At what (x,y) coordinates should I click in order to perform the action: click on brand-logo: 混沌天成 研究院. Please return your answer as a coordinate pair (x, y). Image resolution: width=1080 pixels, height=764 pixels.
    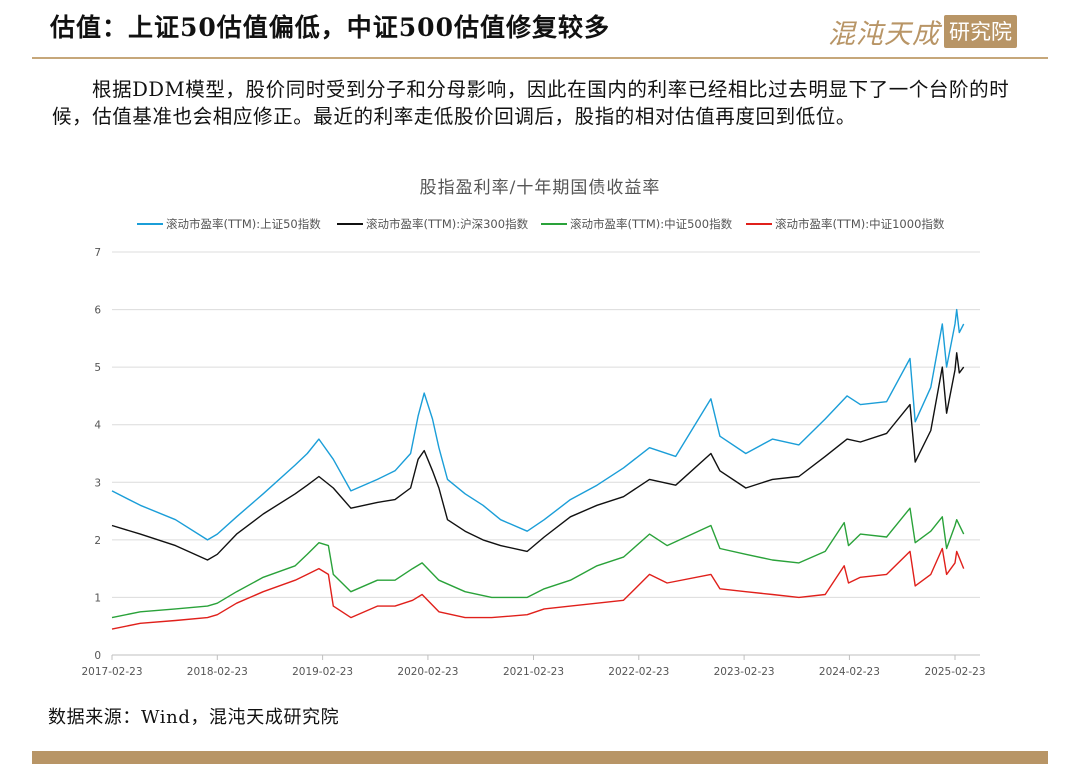
    Looking at the image, I should click on (922, 31).